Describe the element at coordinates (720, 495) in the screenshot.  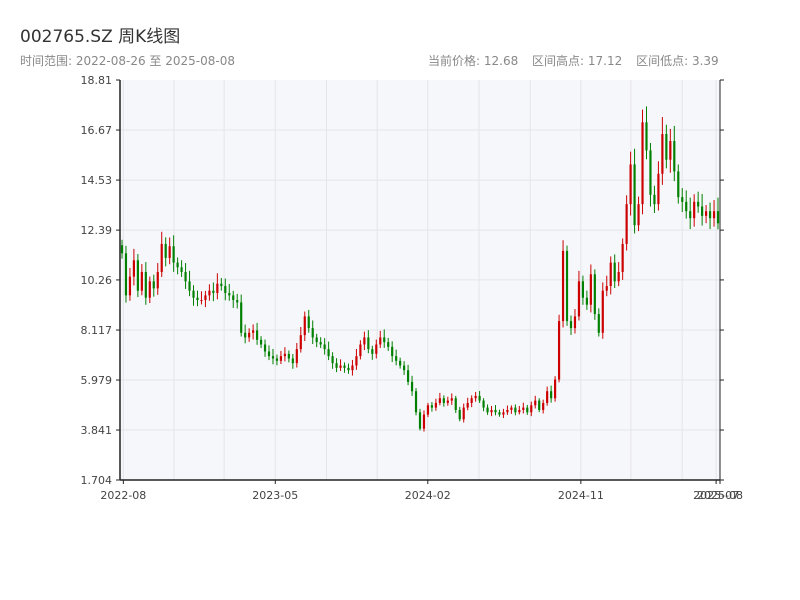
I see `x-tick-label: 2025-08` at that location.